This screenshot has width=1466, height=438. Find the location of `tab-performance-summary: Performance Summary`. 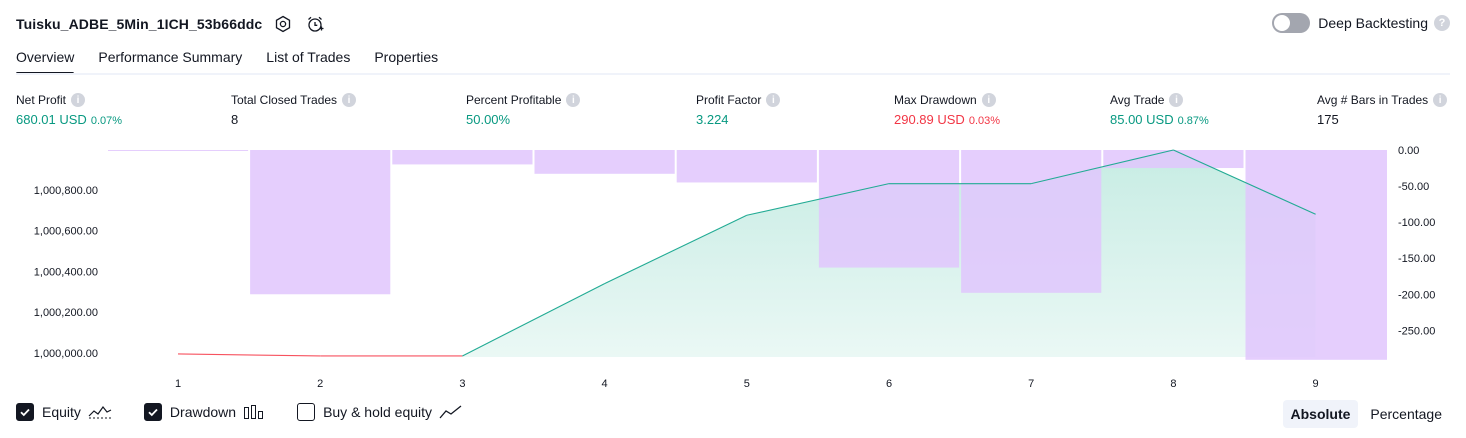

tab-performance-summary: Performance Summary is located at coordinates (170, 57).